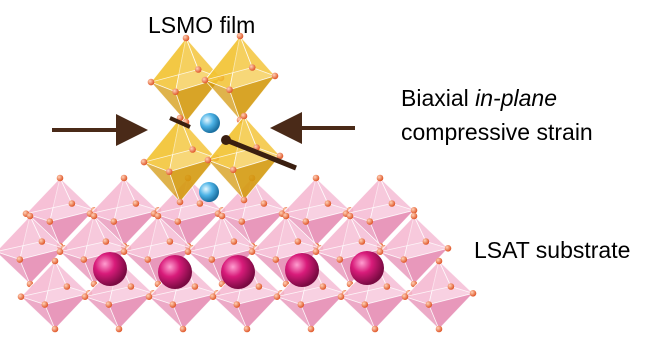  I want to click on arrow-back-stub, so click(180, 122).